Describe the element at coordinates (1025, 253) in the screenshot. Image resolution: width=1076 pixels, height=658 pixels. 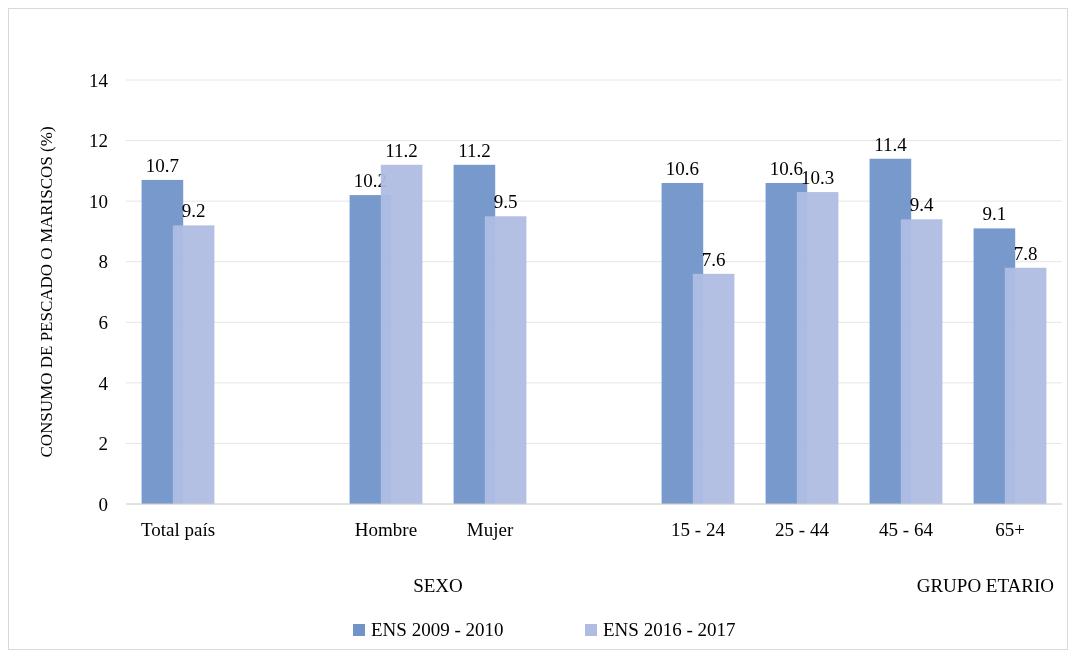
I see `data-label: 7.8` at that location.